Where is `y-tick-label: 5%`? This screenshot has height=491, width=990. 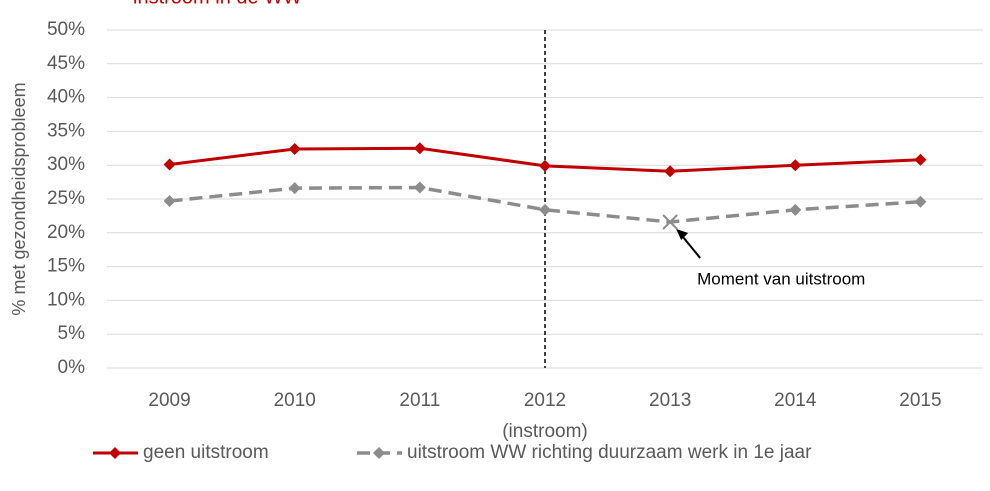
y-tick-label: 5% is located at coordinates (72, 333).